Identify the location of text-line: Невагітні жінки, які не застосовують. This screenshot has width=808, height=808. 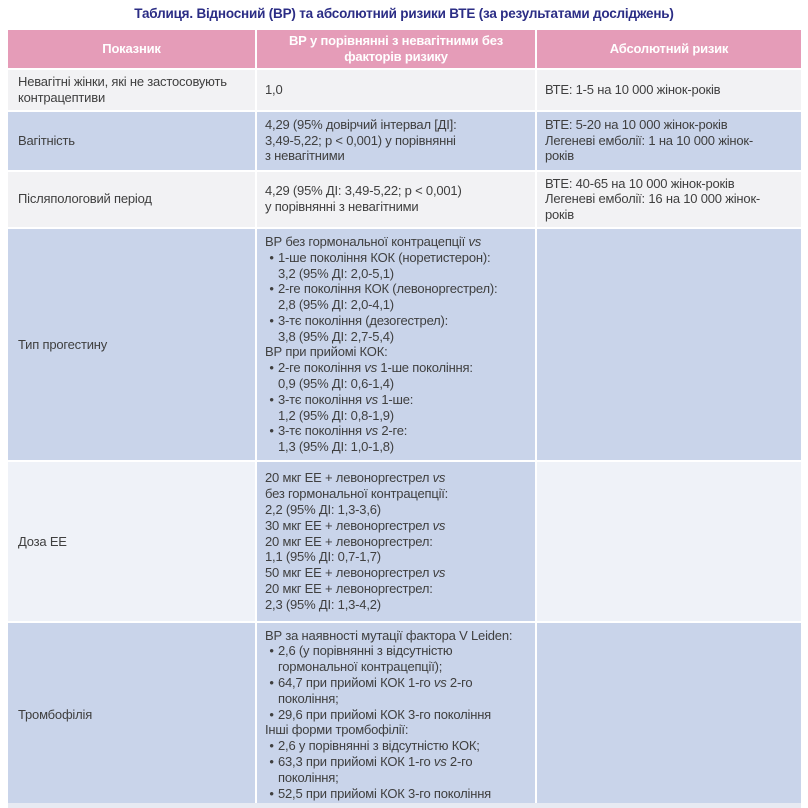
(122, 81).